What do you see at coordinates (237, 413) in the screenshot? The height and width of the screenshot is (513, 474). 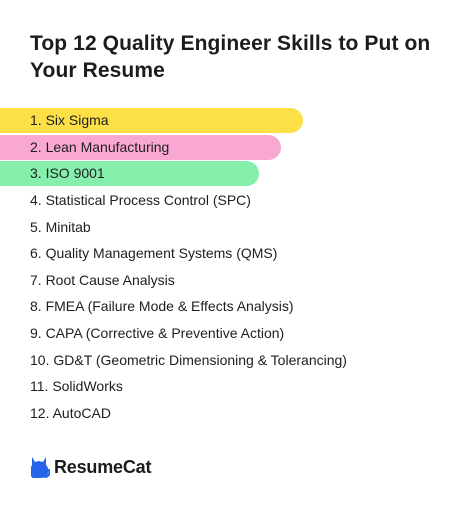 I see `list-item: 12. AutoCAD` at bounding box center [237, 413].